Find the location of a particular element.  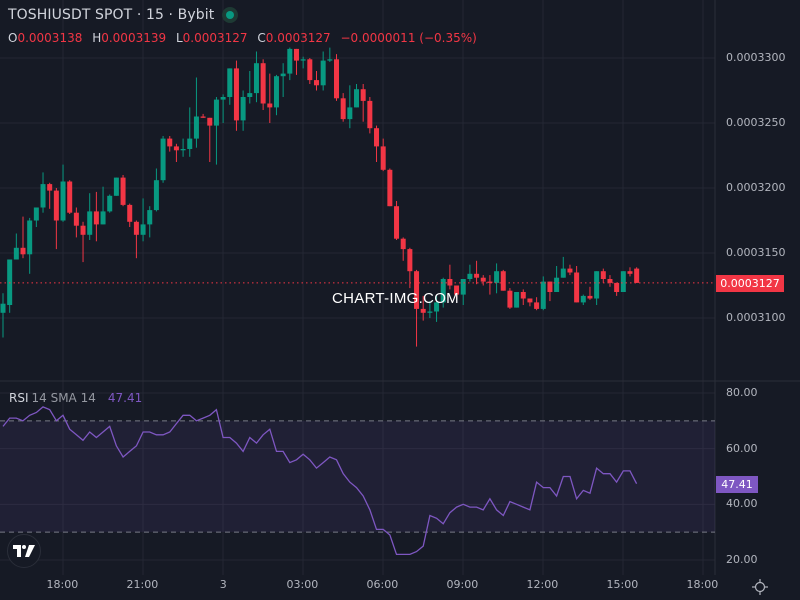

rsi-value-label: 47.41 is located at coordinates (737, 484).